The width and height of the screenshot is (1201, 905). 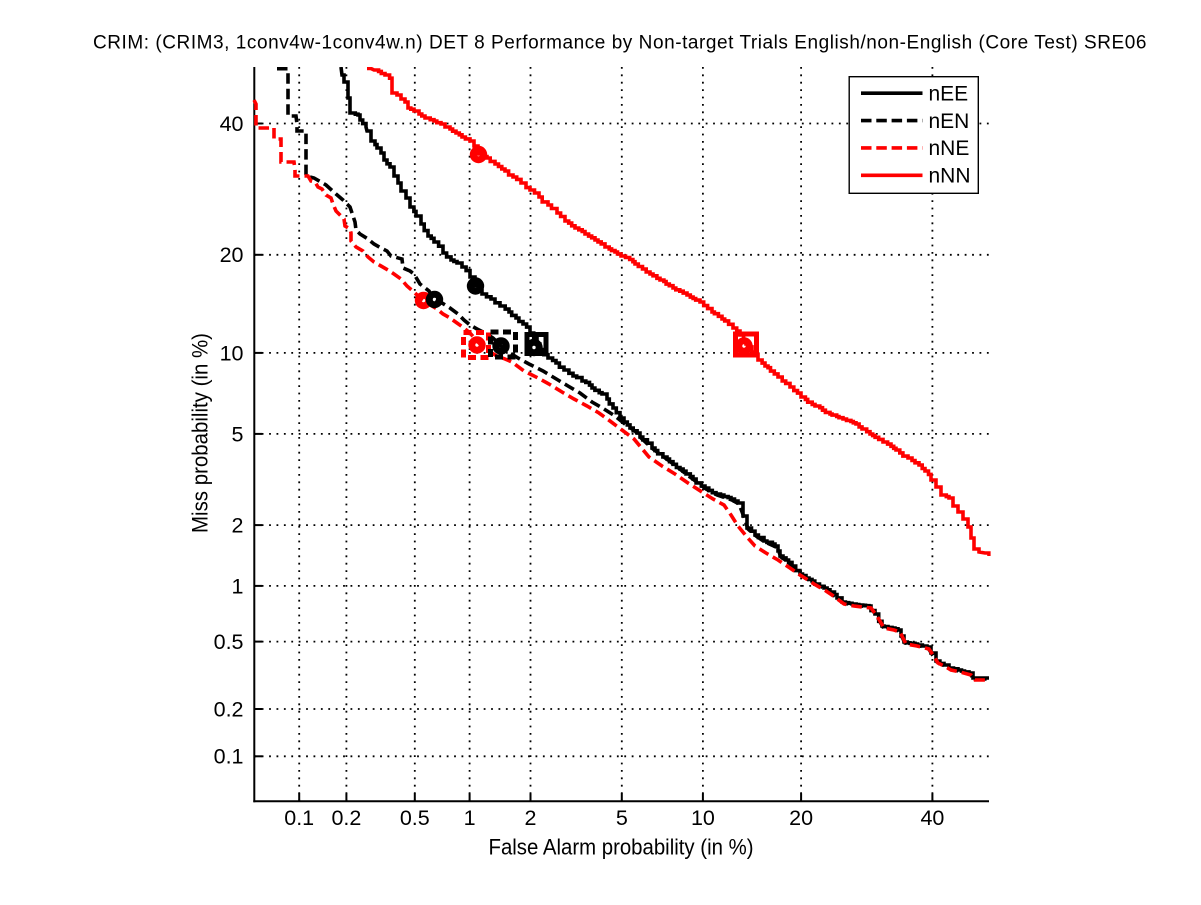 What do you see at coordinates (949, 93) in the screenshot?
I see `svg-text: nEE` at bounding box center [949, 93].